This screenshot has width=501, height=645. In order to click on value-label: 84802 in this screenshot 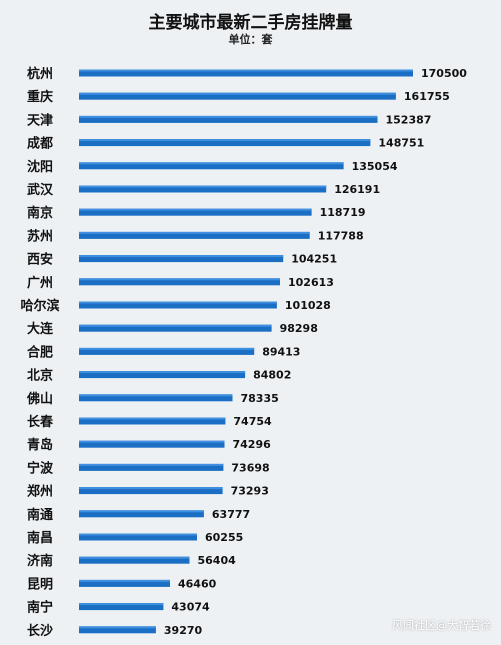, I will do `click(272, 375)`.